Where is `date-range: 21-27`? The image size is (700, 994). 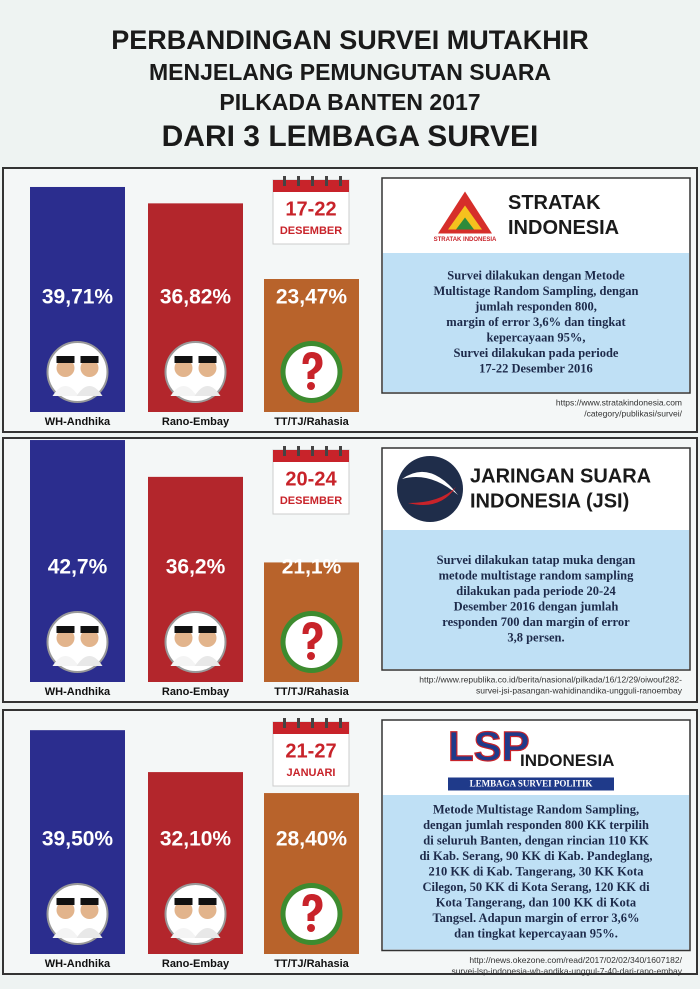 date-range: 21-27 is located at coordinates (310, 751).